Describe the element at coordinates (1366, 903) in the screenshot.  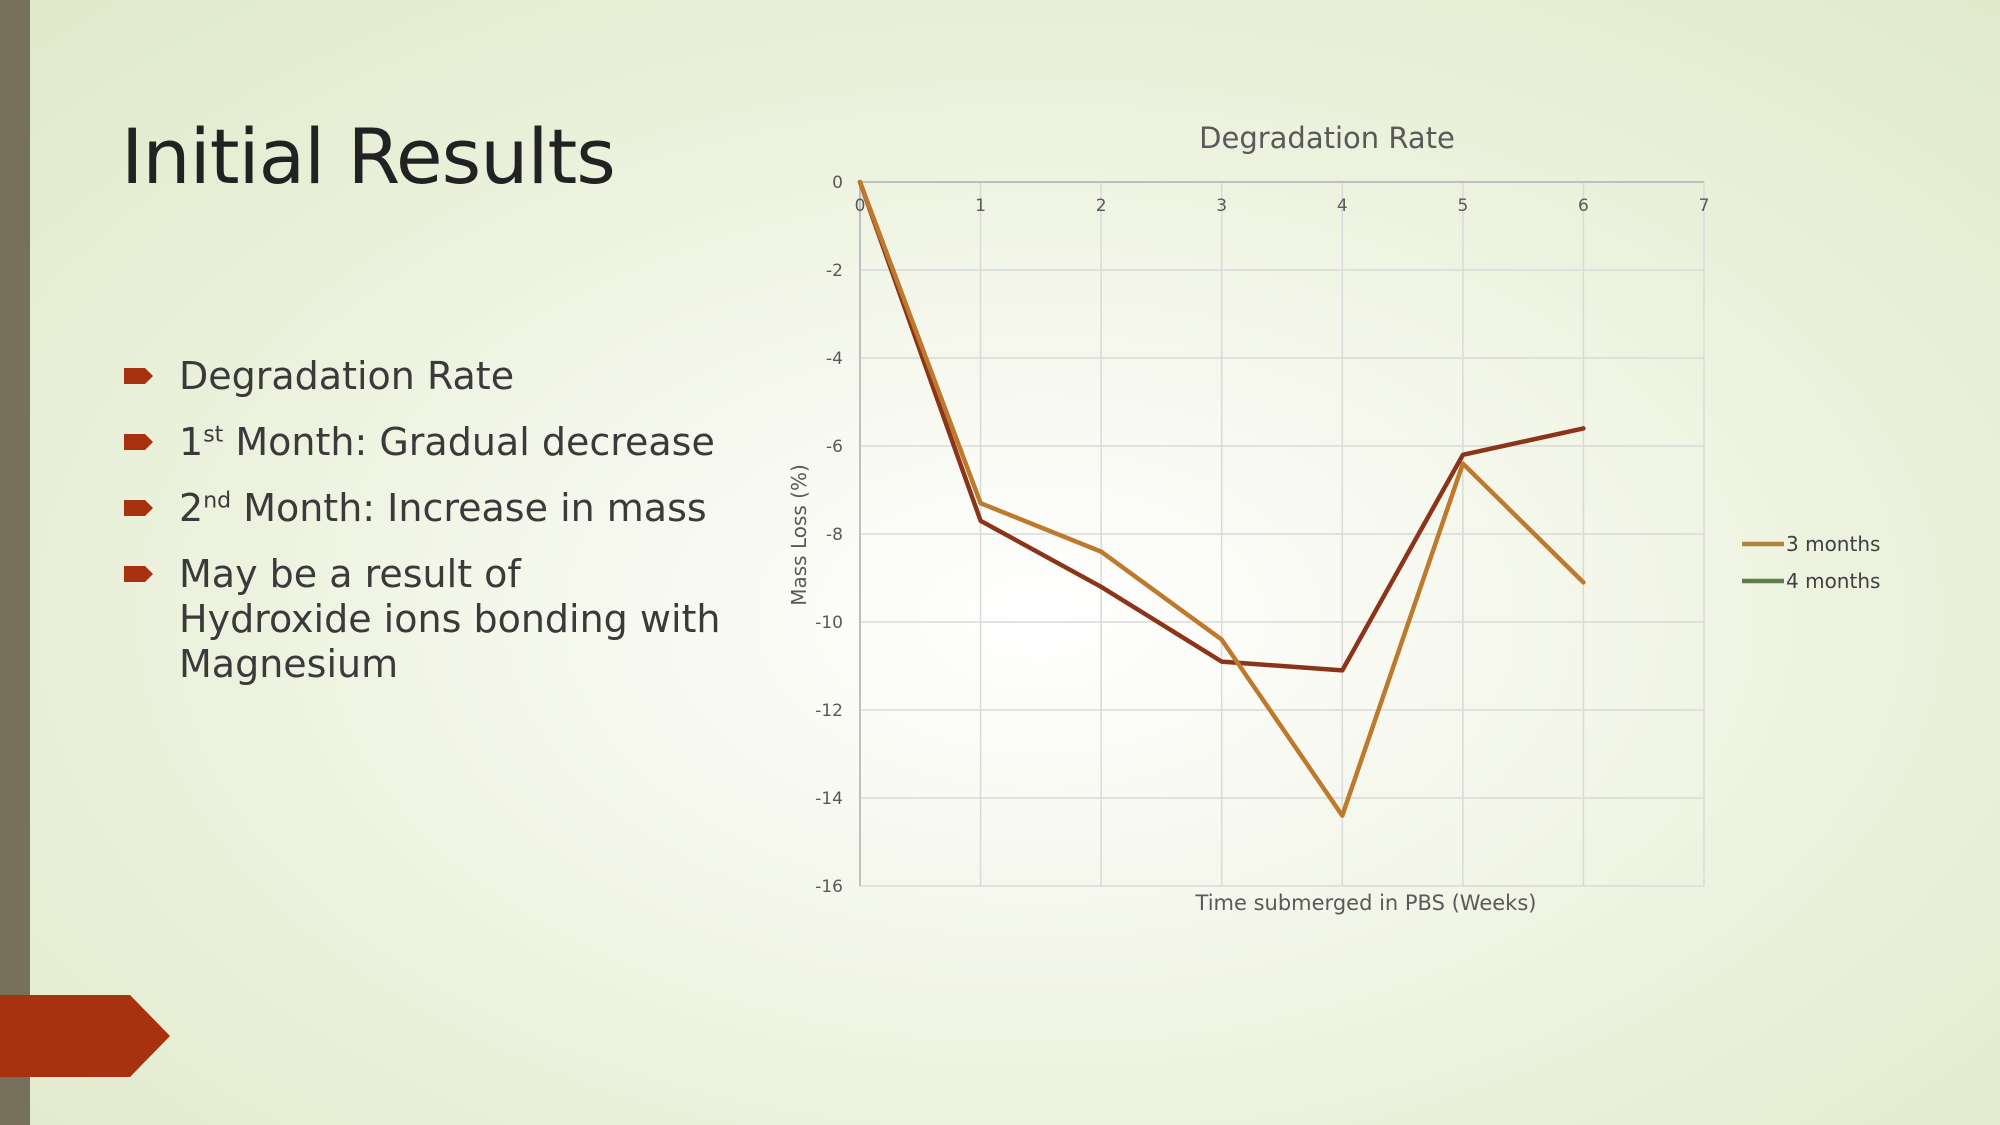
I see `x-axis-label: Time submerged in PBS (Weeks)` at that location.